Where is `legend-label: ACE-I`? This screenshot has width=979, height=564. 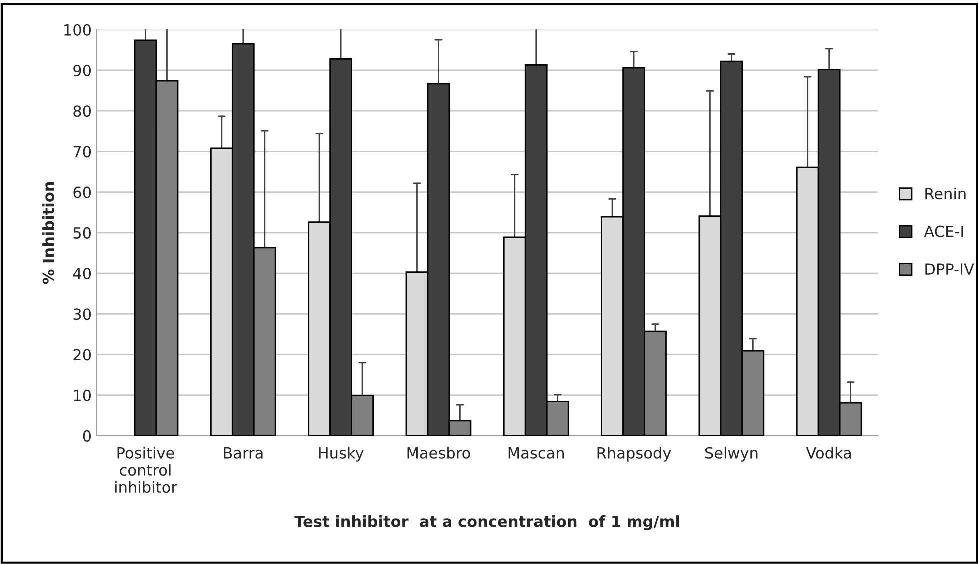 legend-label: ACE-I is located at coordinates (944, 232).